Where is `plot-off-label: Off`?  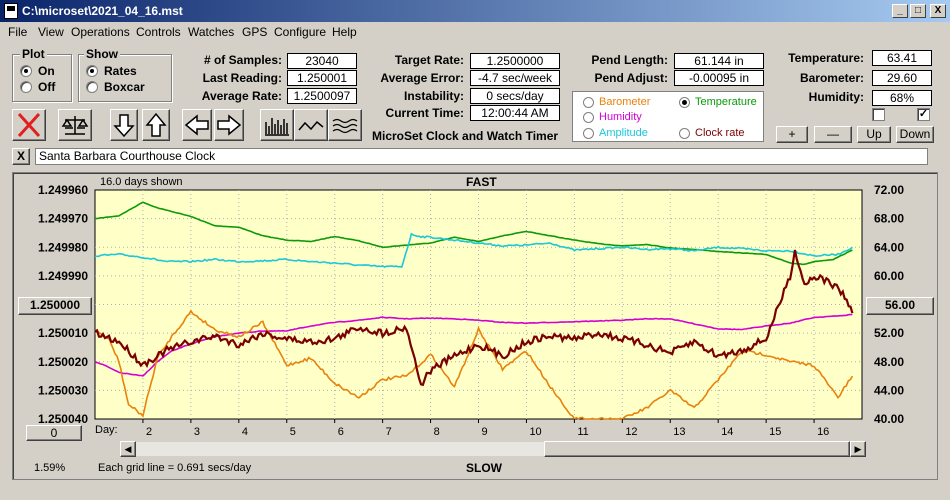
plot-off-label: Off is located at coordinates (47, 87).